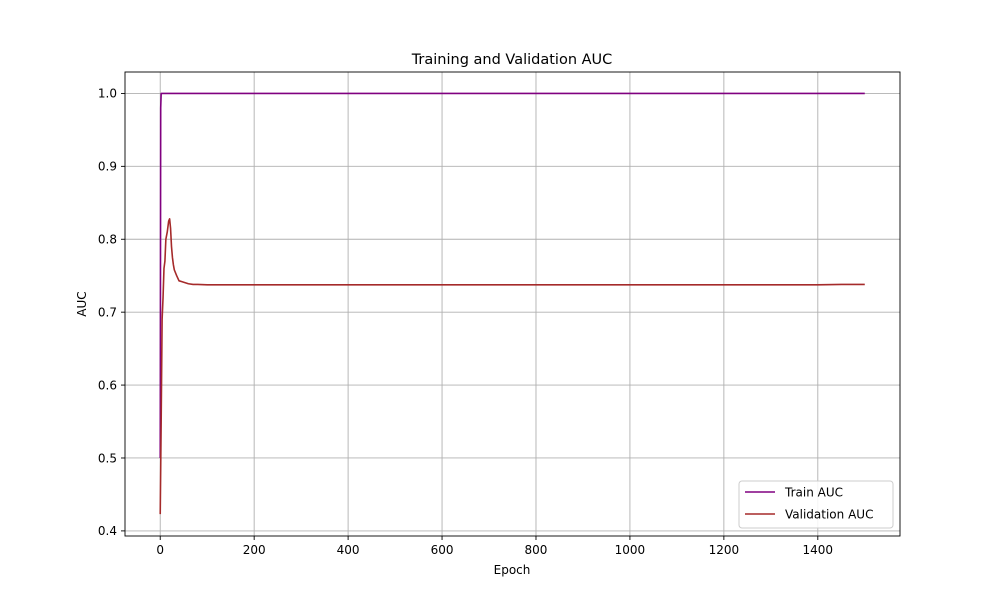 Image resolution: width=1000 pixels, height=600 pixels. What do you see at coordinates (818, 550) in the screenshot?
I see `x-tick-label: 1400` at bounding box center [818, 550].